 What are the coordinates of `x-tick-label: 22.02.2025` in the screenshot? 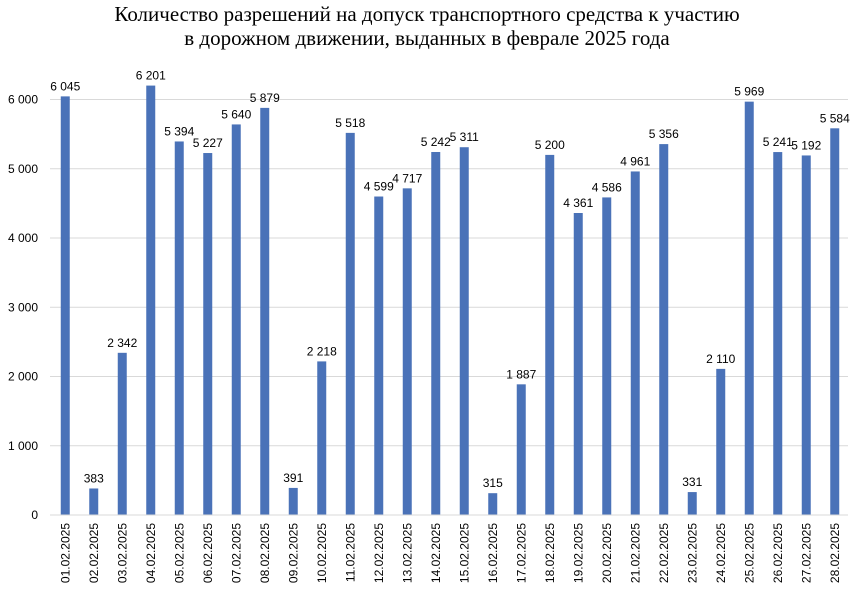 It's located at (664, 553).